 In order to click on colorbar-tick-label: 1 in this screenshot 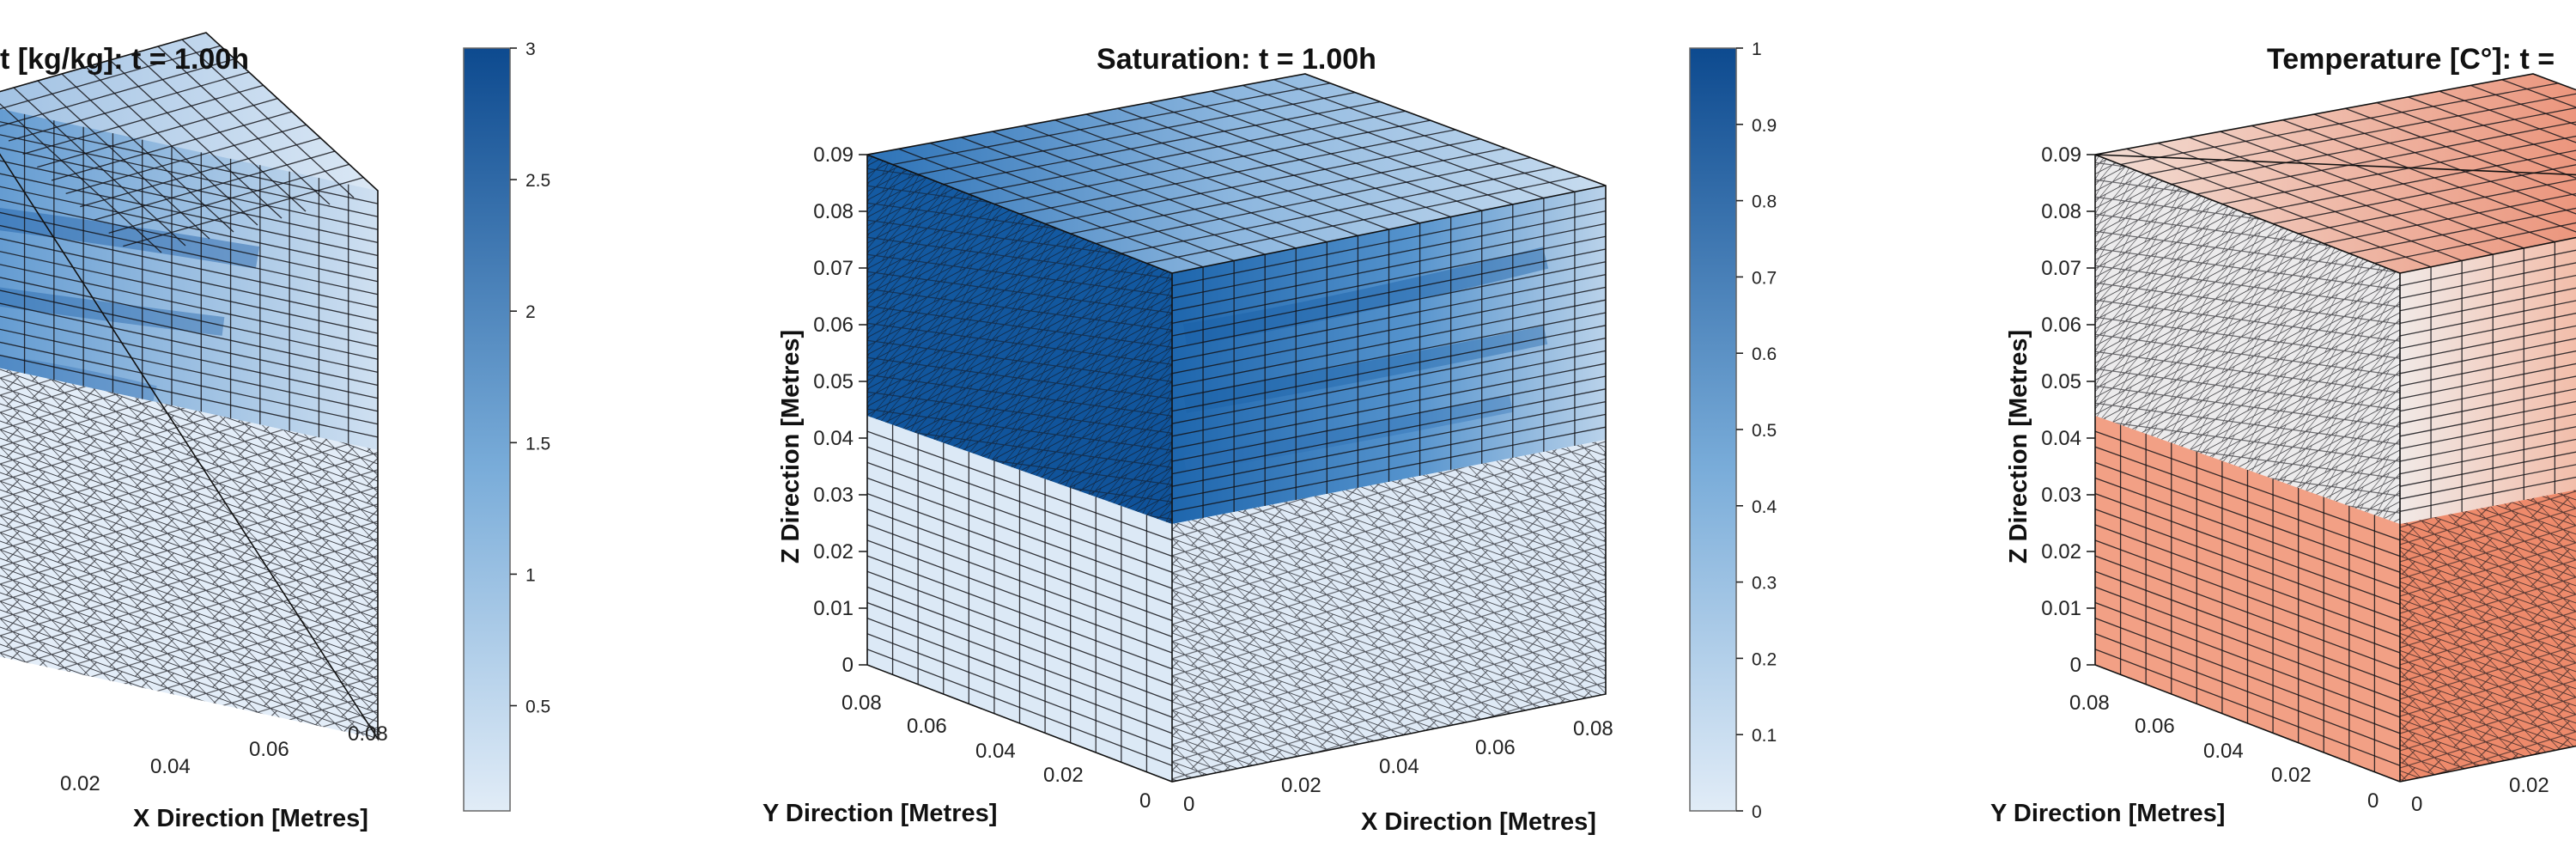, I will do `click(531, 575)`.